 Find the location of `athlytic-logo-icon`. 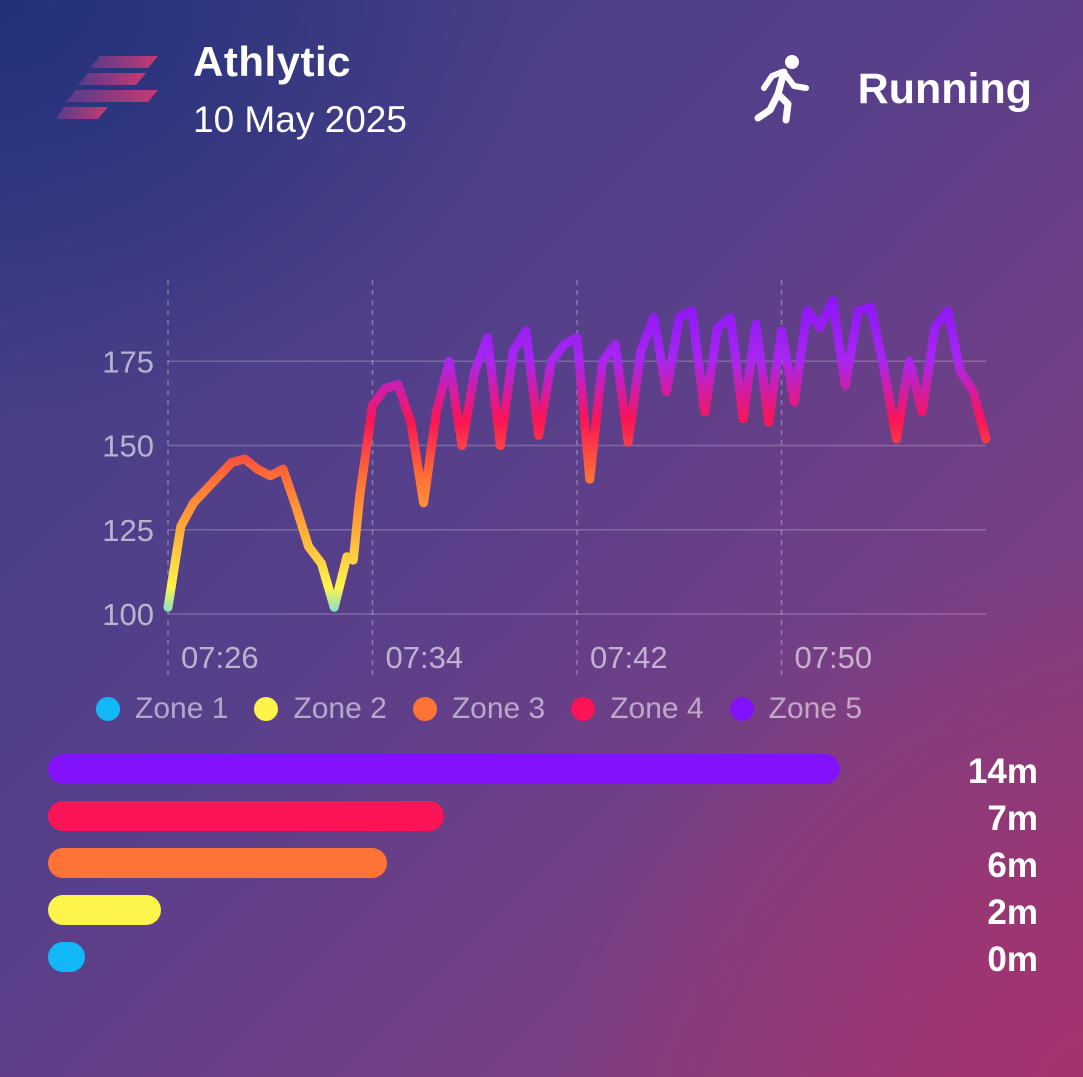

athlytic-logo-icon is located at coordinates (107, 87).